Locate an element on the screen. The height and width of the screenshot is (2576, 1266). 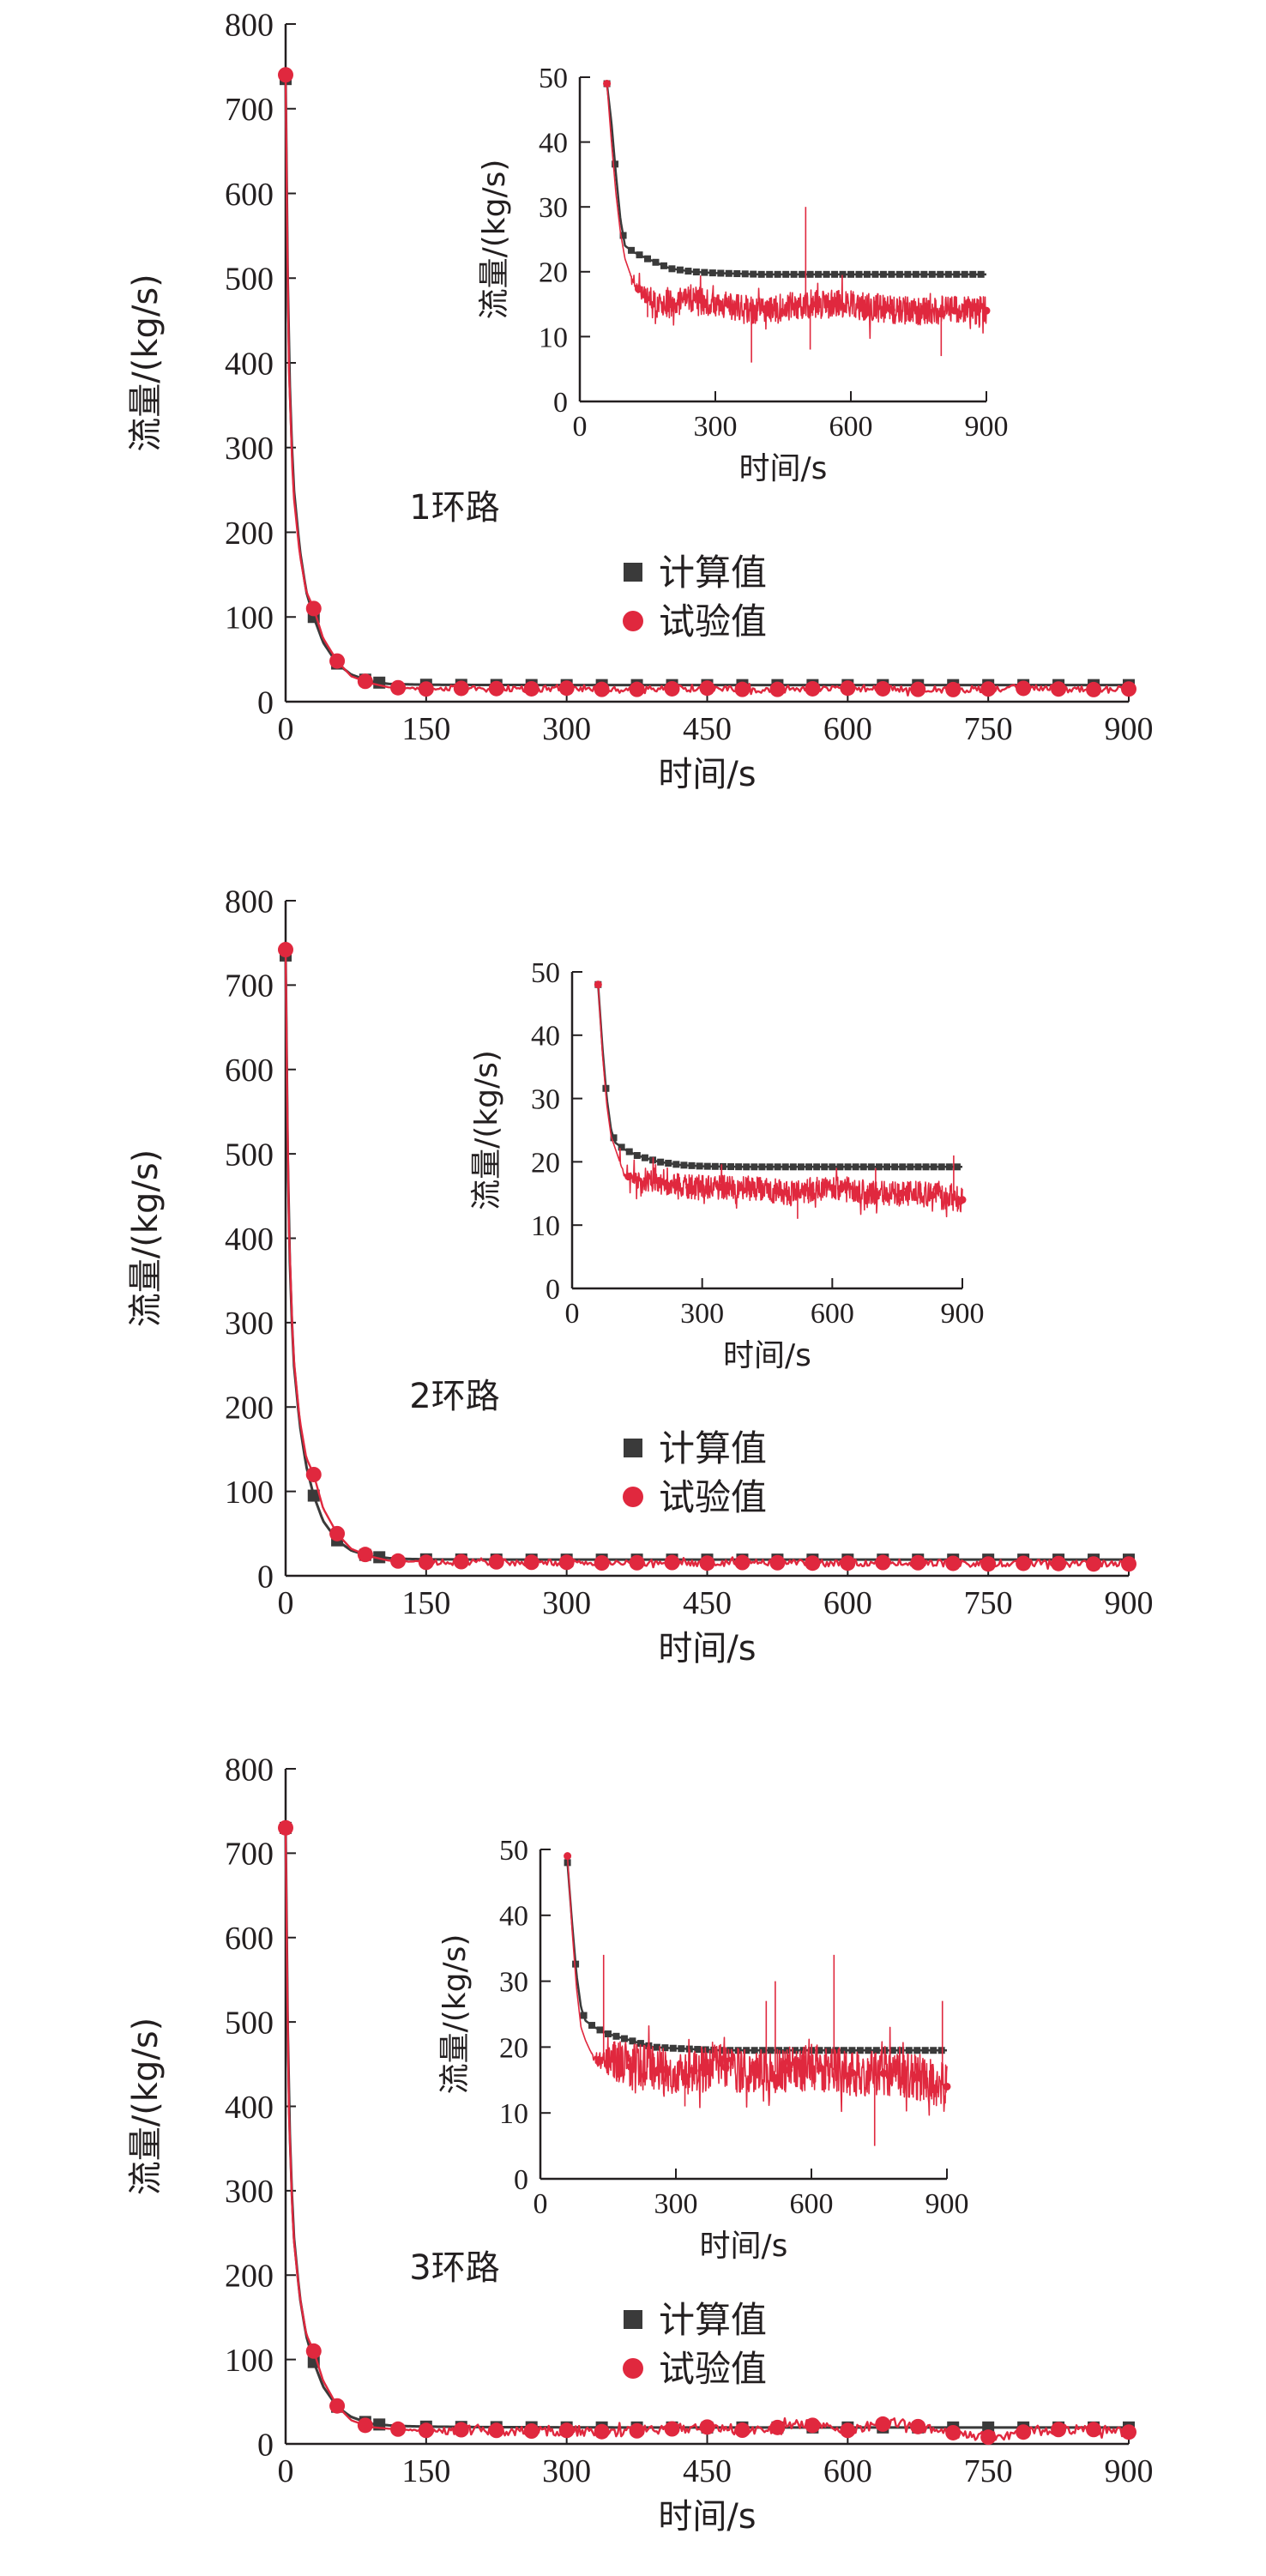
y-tick-label: 400 is located at coordinates (250, 364).